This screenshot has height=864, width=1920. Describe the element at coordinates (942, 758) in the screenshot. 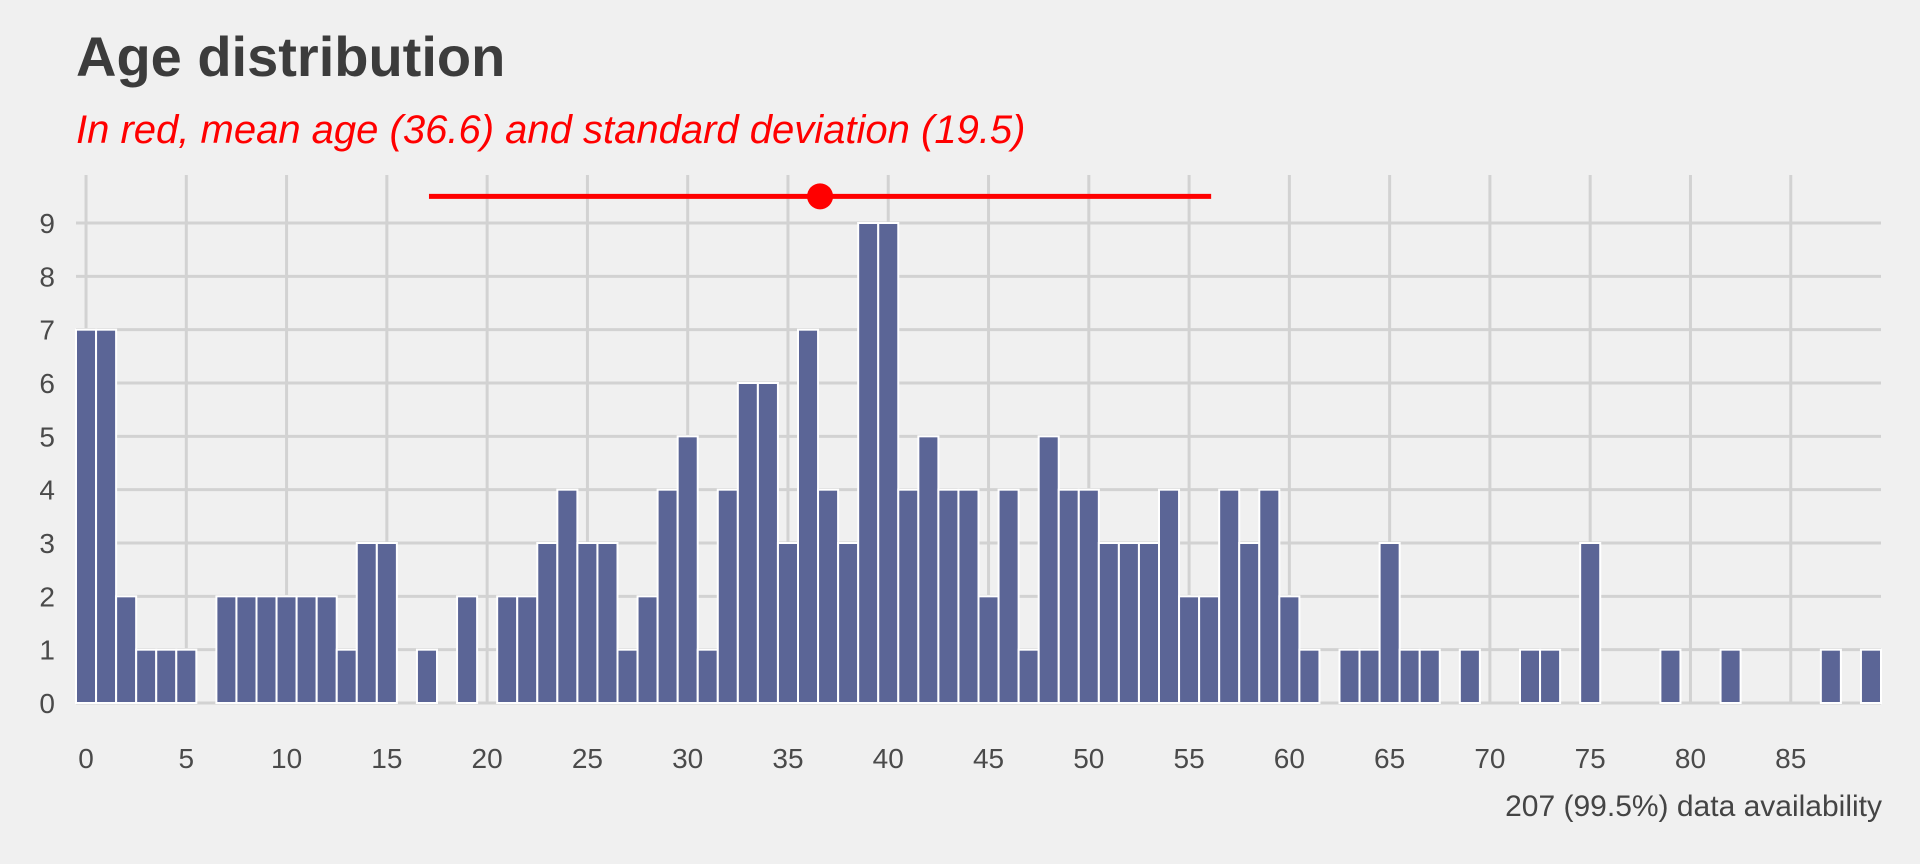

I see `x-axis-ticks: 0 5 10 15 20 25 30 35 40 45 50 55 60 65 70 75 80 85` at that location.